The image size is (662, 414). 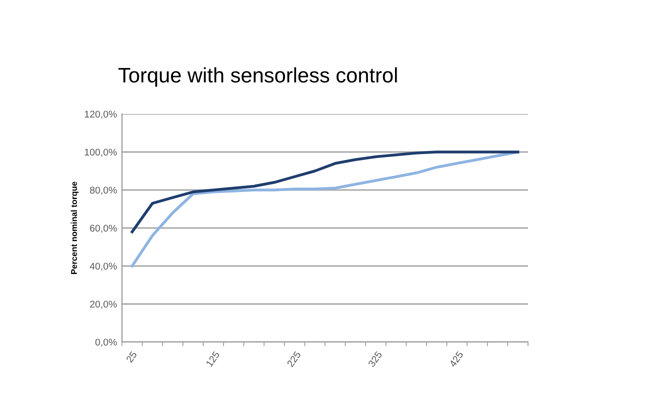 I want to click on x-tick-label: 325, so click(x=375, y=359).